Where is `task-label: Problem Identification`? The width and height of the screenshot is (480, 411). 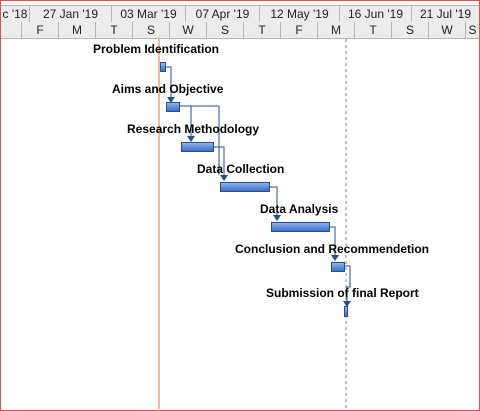 task-label: Problem Identification is located at coordinates (156, 49).